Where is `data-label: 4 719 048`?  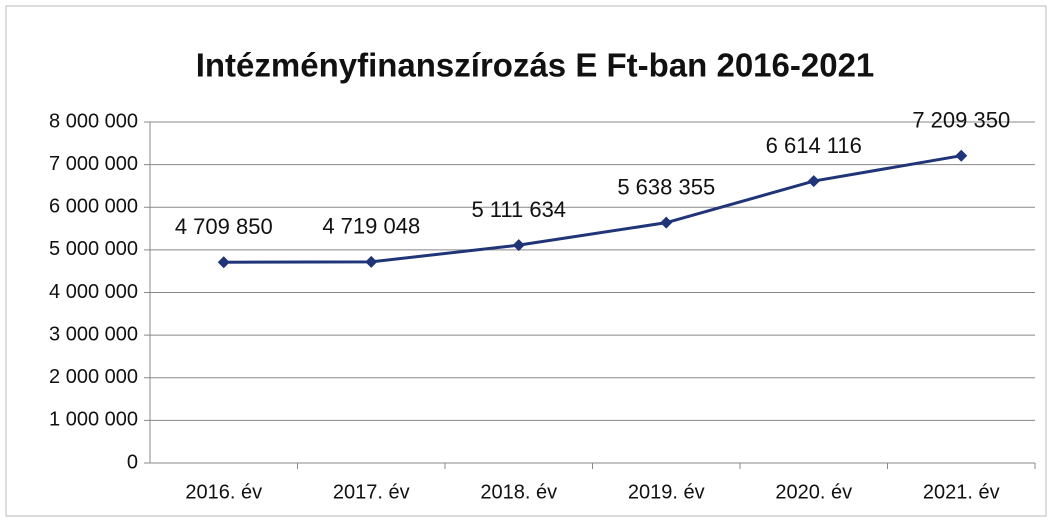 data-label: 4 719 048 is located at coordinates (371, 226).